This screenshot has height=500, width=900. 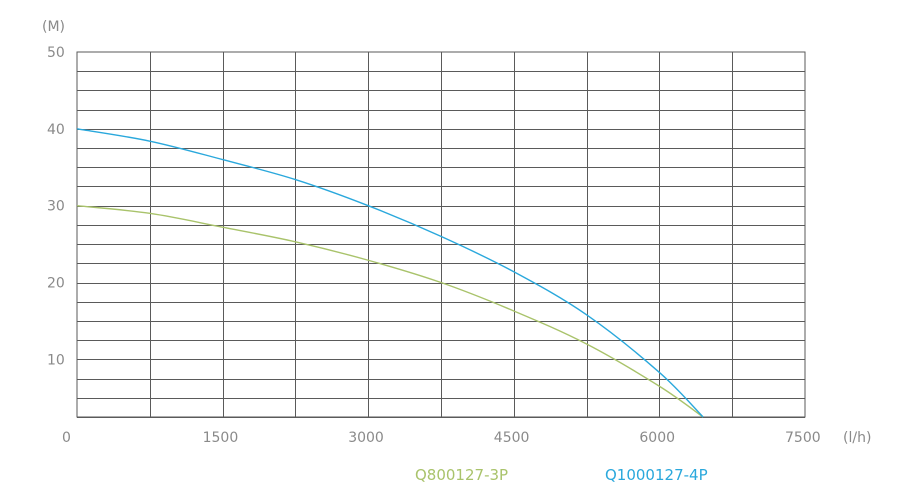 What do you see at coordinates (66, 438) in the screenshot?
I see `x-tick-label: 0` at bounding box center [66, 438].